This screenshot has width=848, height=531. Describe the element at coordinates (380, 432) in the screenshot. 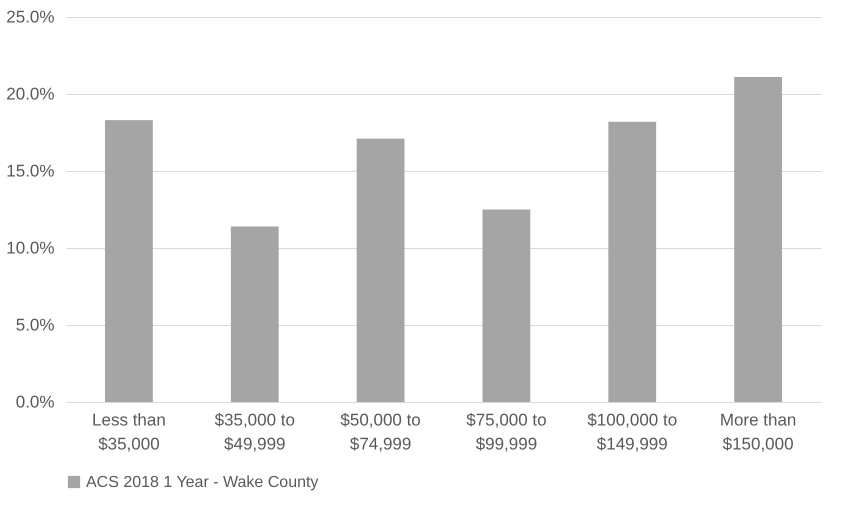

I see `x-tick-label: $50,000 to $74,999` at that location.